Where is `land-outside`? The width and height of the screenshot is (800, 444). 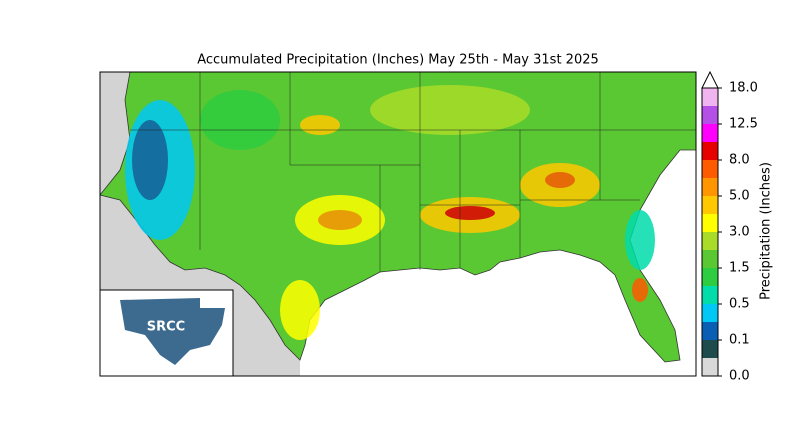 land-outside is located at coordinates (115, 133).